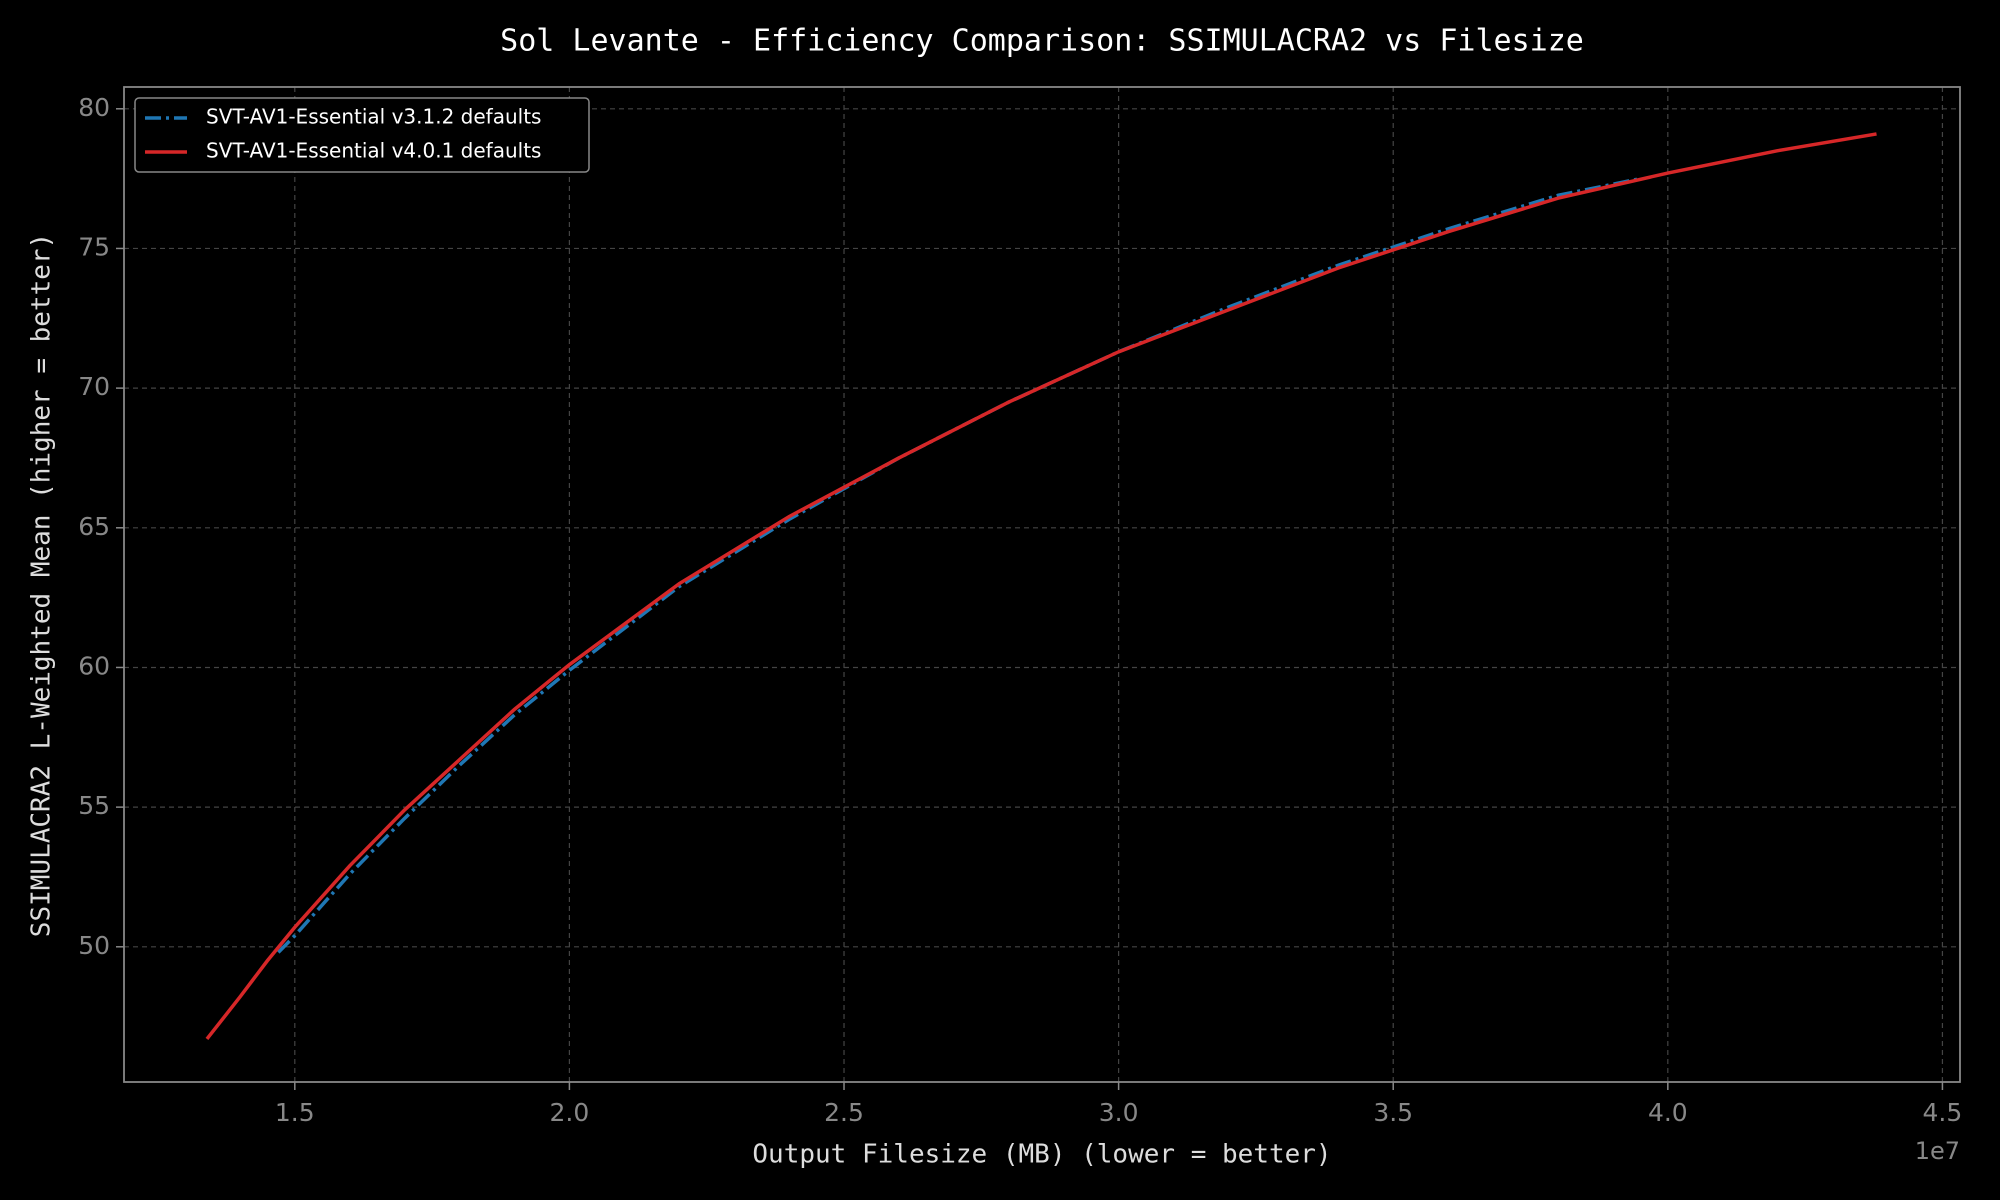  I want to click on x-tick-label: 3.0, so click(1119, 1112).